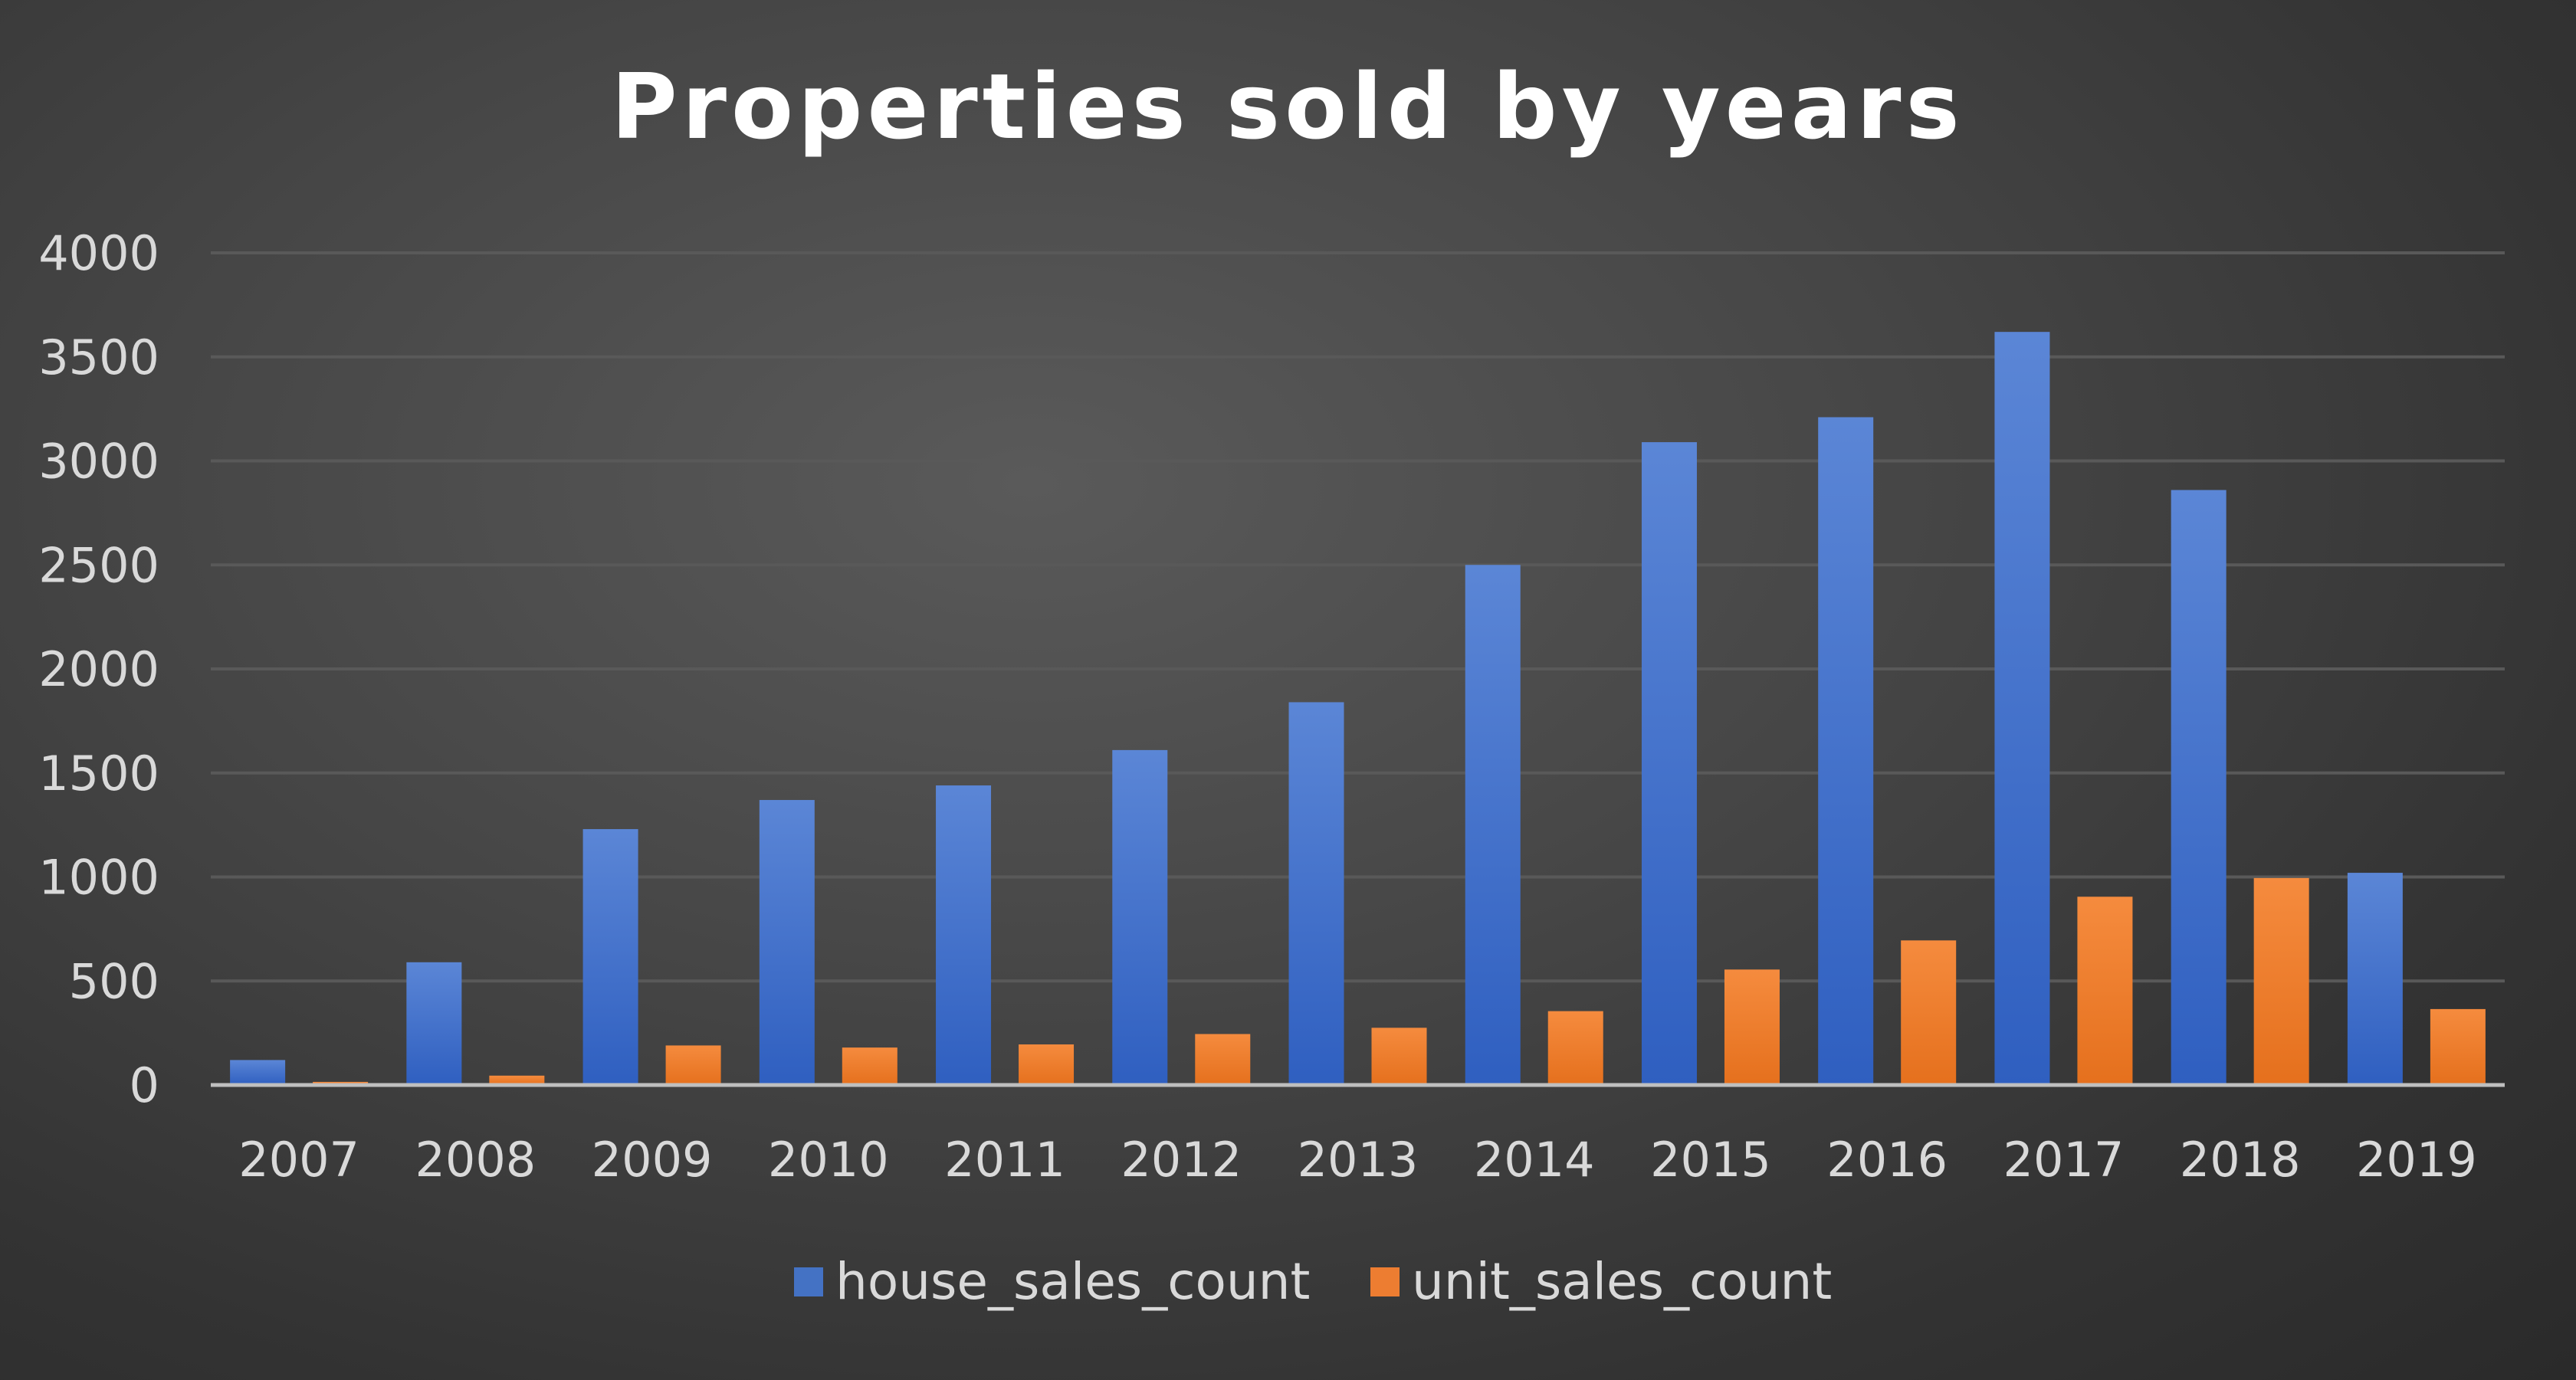  I want to click on x-tick-label: 2013, so click(1358, 1160).